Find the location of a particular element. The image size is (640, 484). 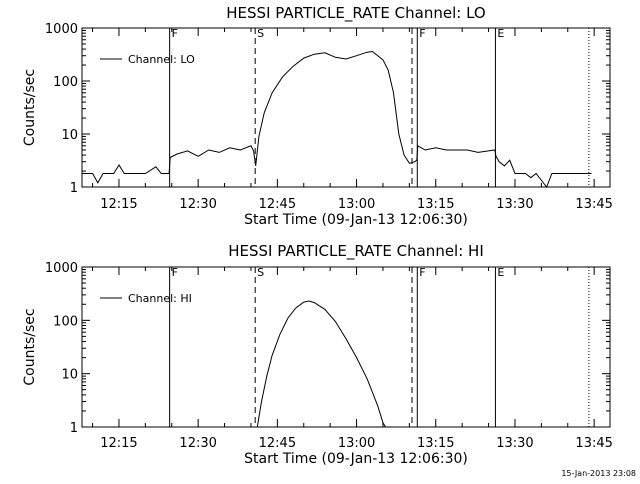

chart-title: HESSI PARTICLE_RATE Channel: HI is located at coordinates (356, 251).